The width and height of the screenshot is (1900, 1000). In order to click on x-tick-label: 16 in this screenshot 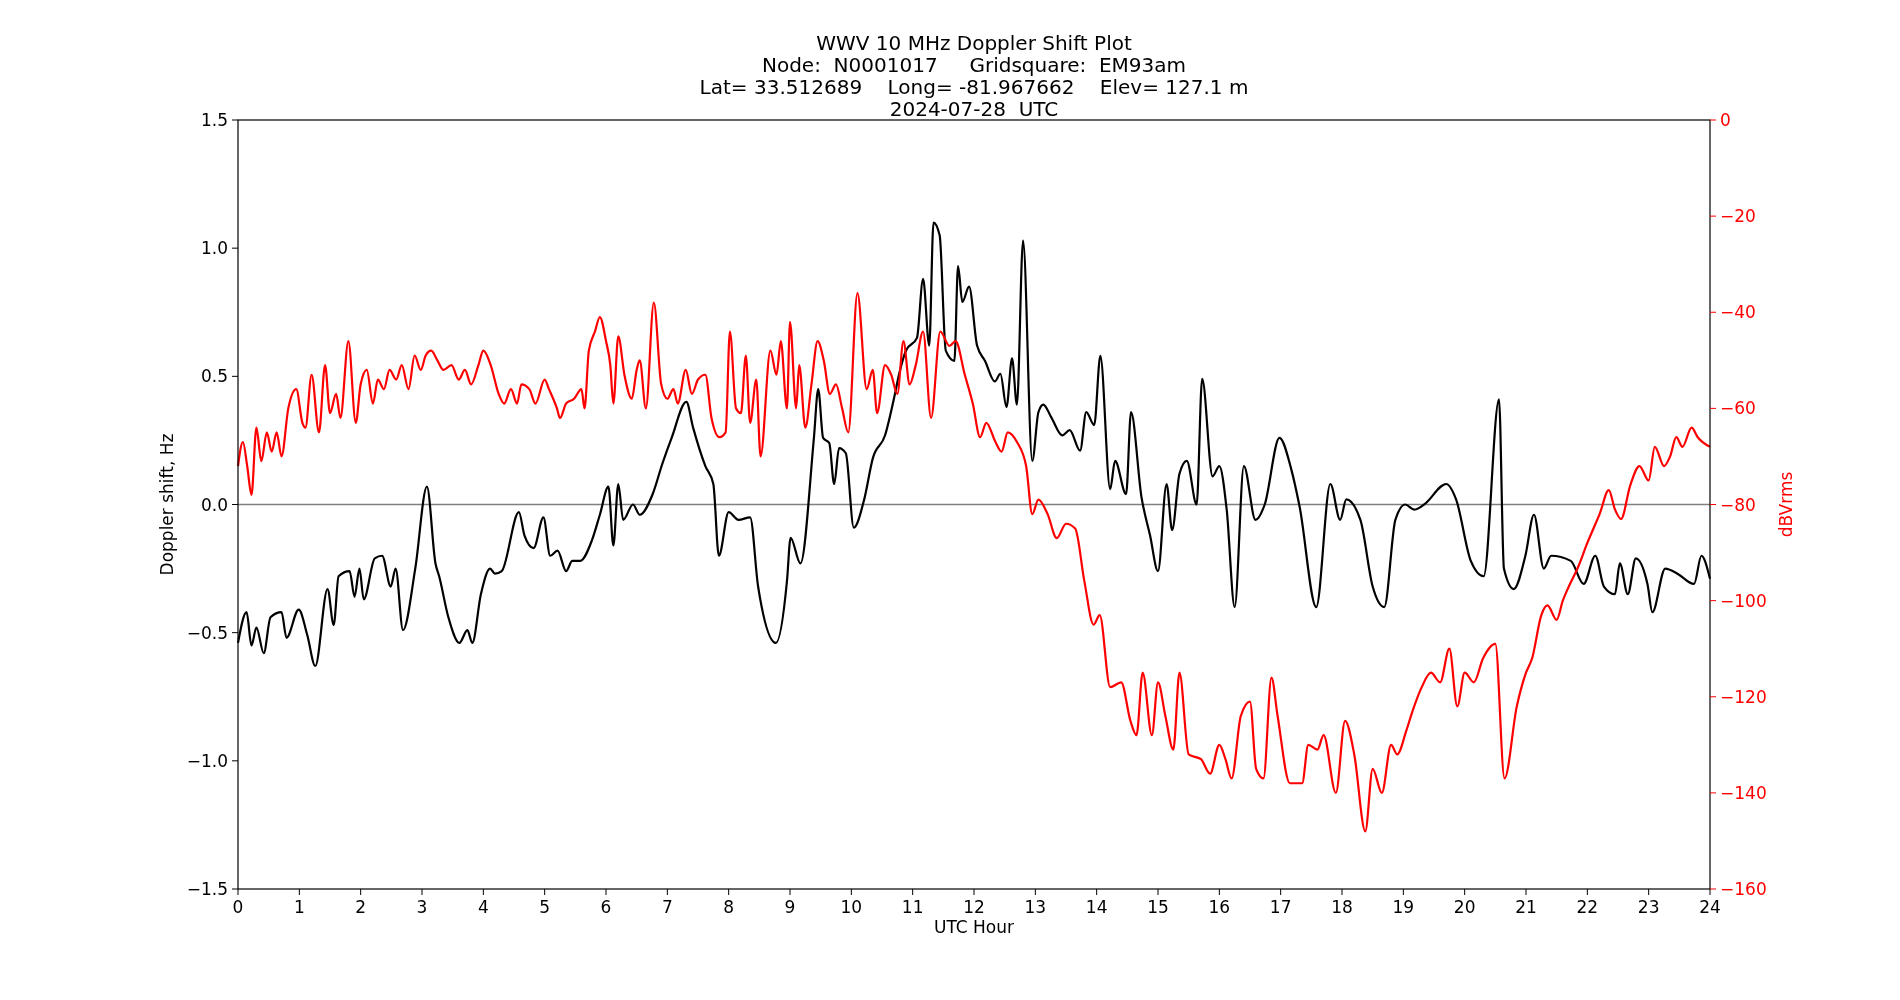, I will do `click(1219, 907)`.